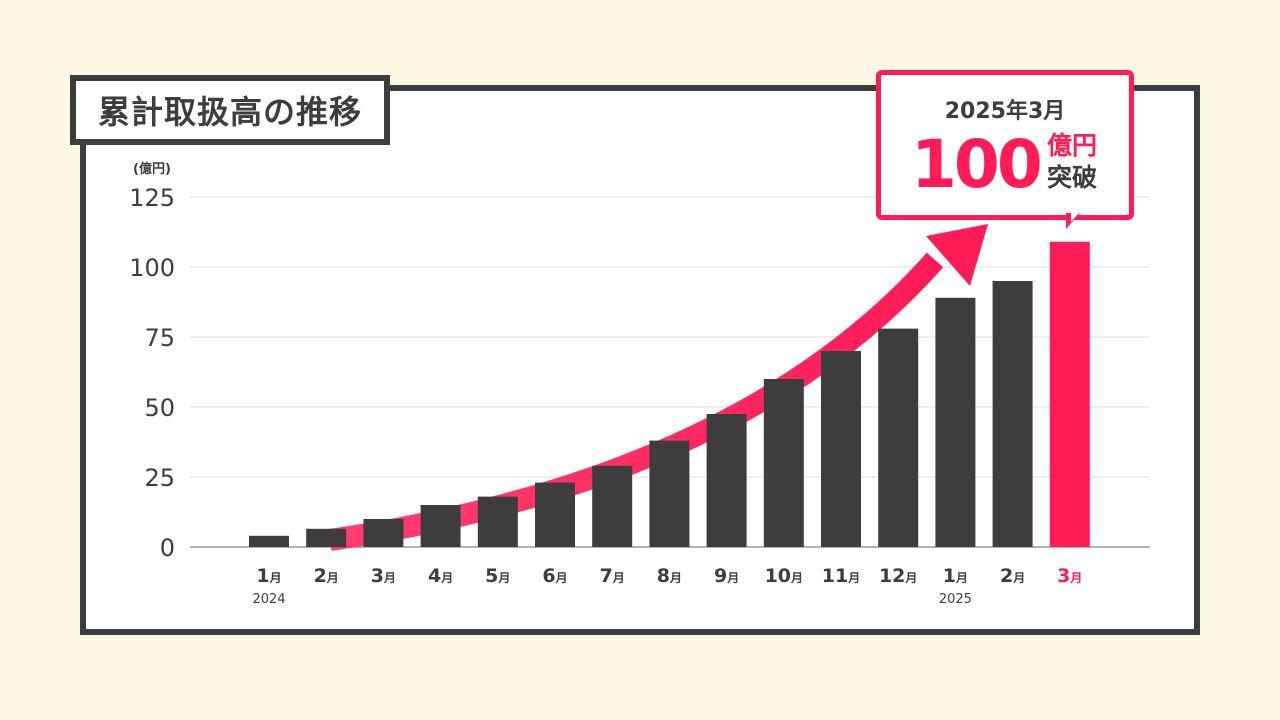  What do you see at coordinates (1075, 217) in the screenshot?
I see `callout-tail-inner` at bounding box center [1075, 217].